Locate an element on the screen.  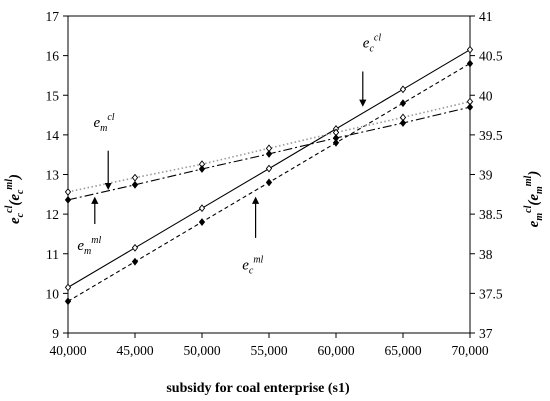
right-y-tick-label: 40.5 is located at coordinates (491, 56).